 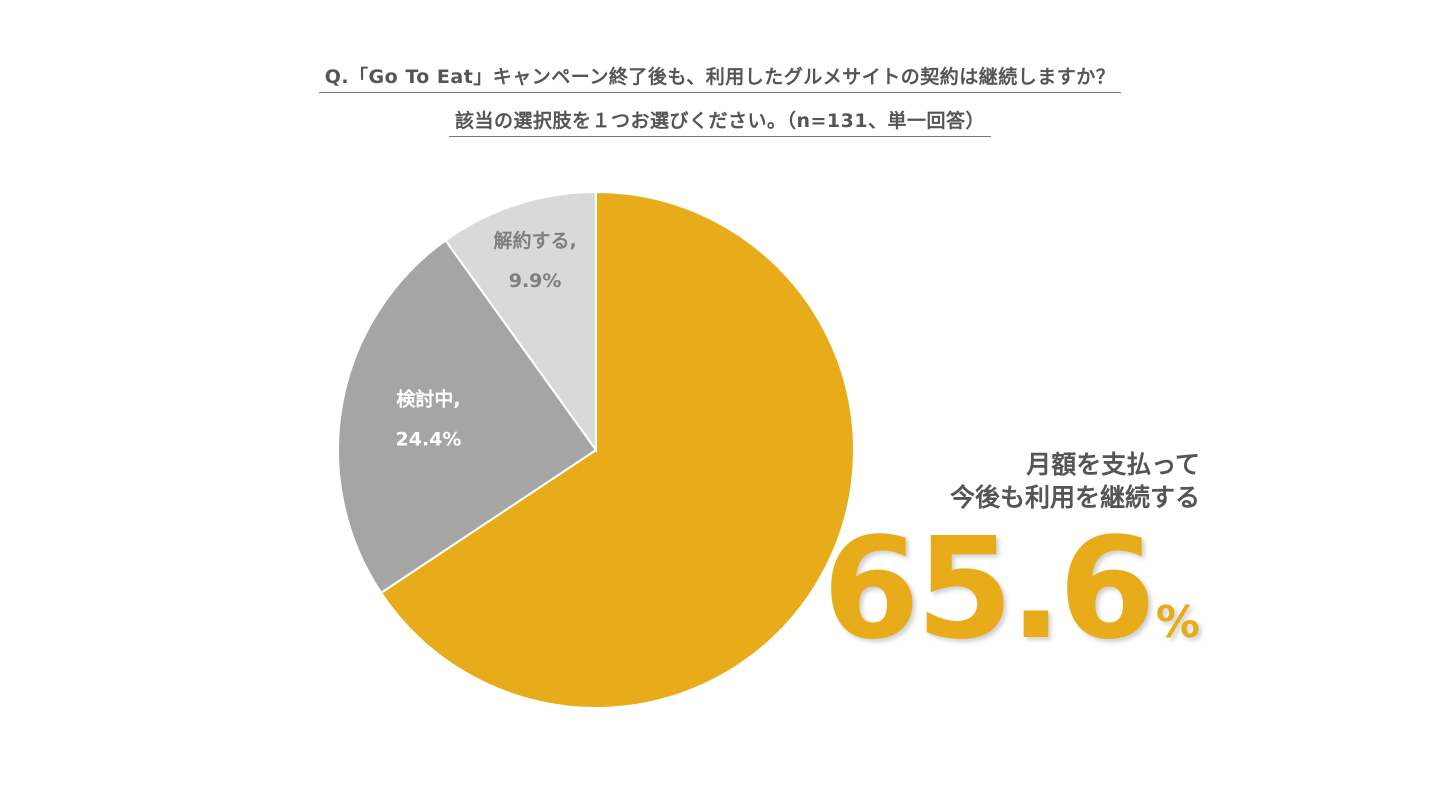 What do you see at coordinates (429, 439) in the screenshot?
I see `pie-label-considering-value: 24.4%` at bounding box center [429, 439].